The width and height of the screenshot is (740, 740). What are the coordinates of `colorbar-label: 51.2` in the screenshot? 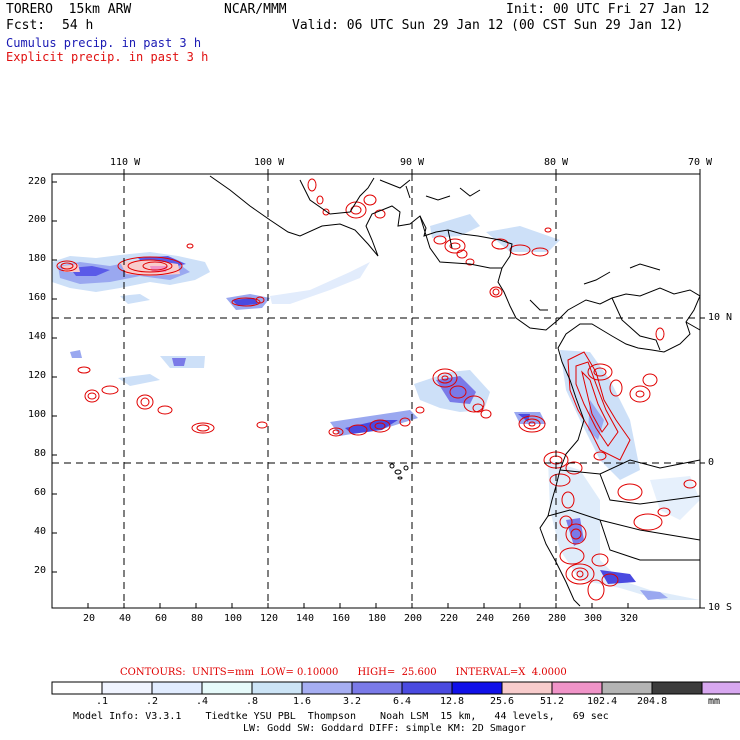 It's located at (552, 701).